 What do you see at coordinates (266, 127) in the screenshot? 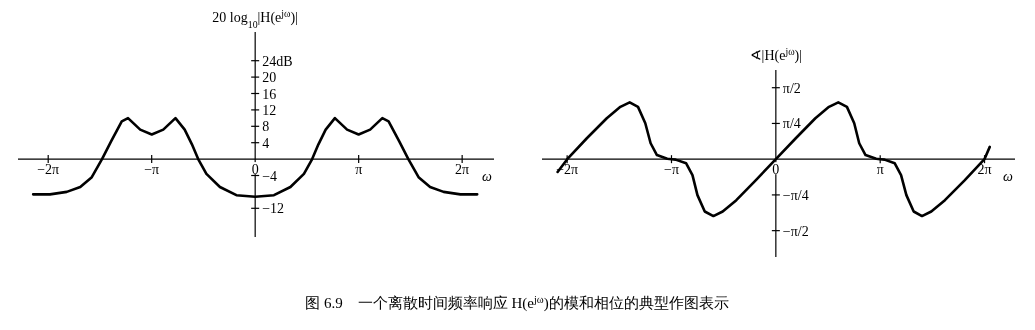
I see `y-tick-label: 8` at bounding box center [266, 127].